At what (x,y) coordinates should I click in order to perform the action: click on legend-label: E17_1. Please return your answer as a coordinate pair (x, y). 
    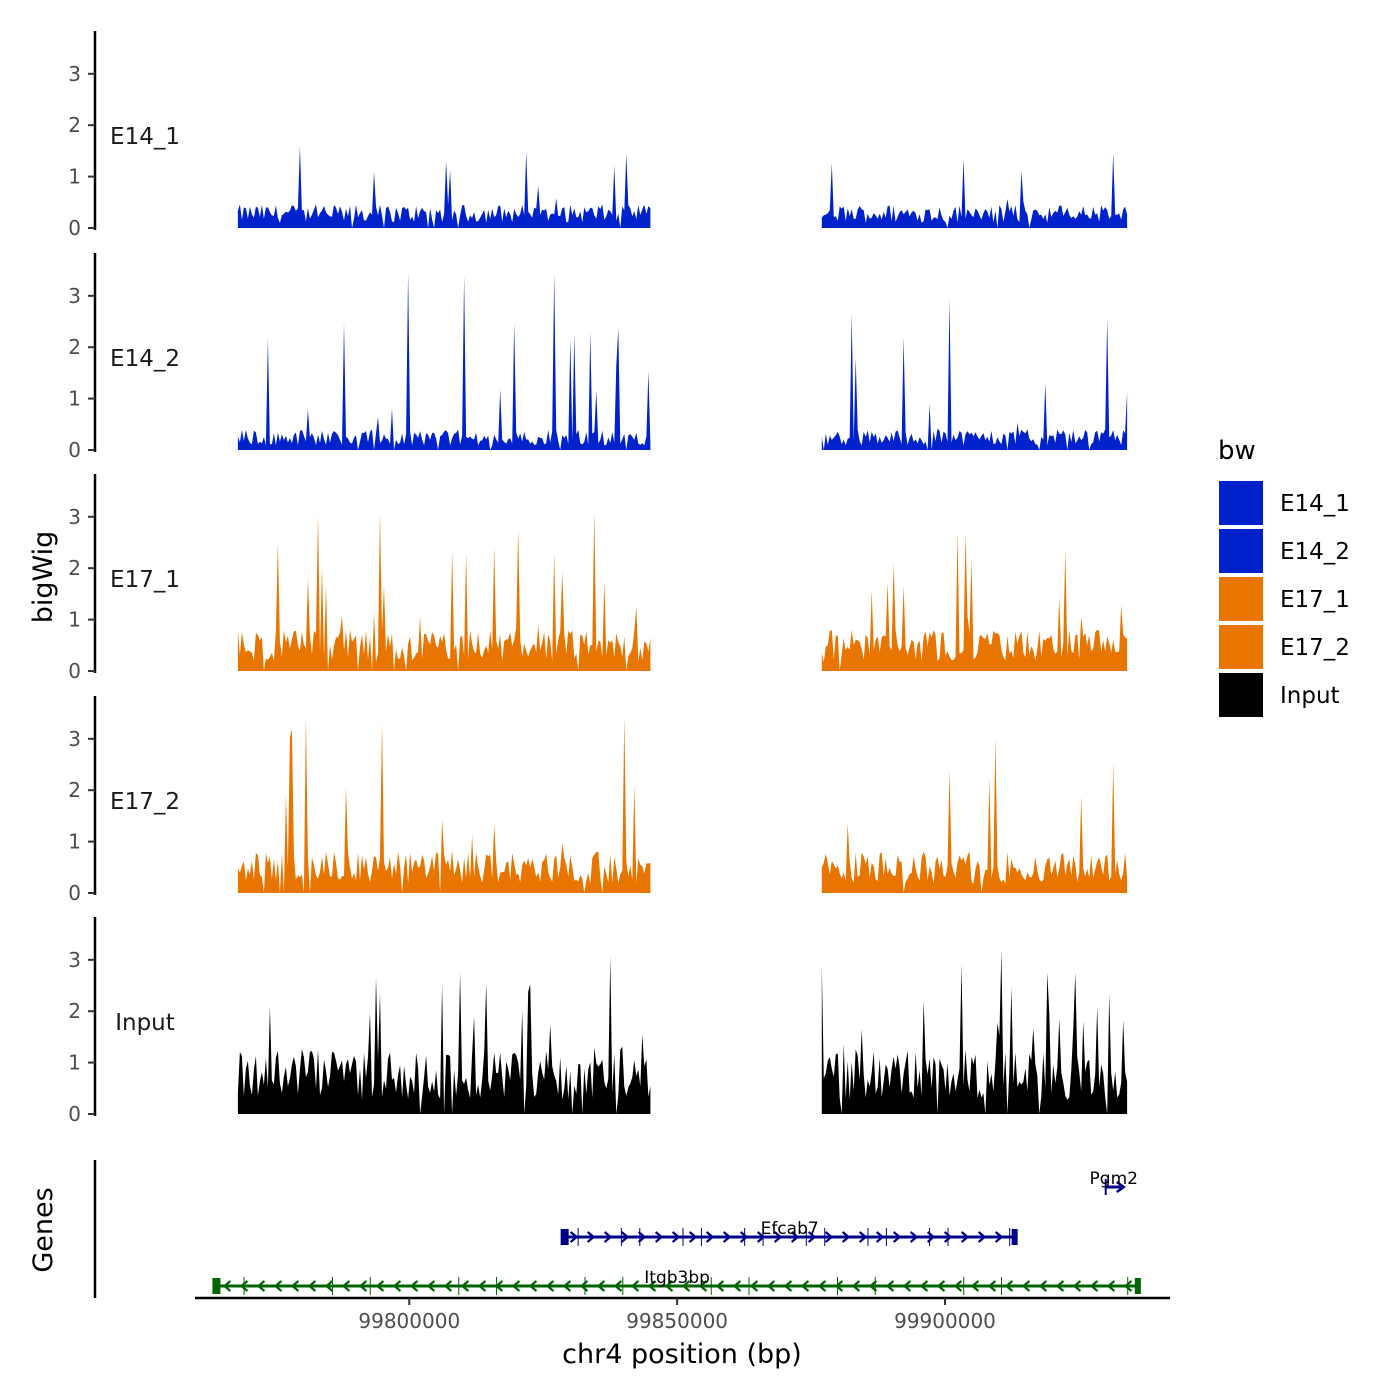
    Looking at the image, I should click on (1315, 600).